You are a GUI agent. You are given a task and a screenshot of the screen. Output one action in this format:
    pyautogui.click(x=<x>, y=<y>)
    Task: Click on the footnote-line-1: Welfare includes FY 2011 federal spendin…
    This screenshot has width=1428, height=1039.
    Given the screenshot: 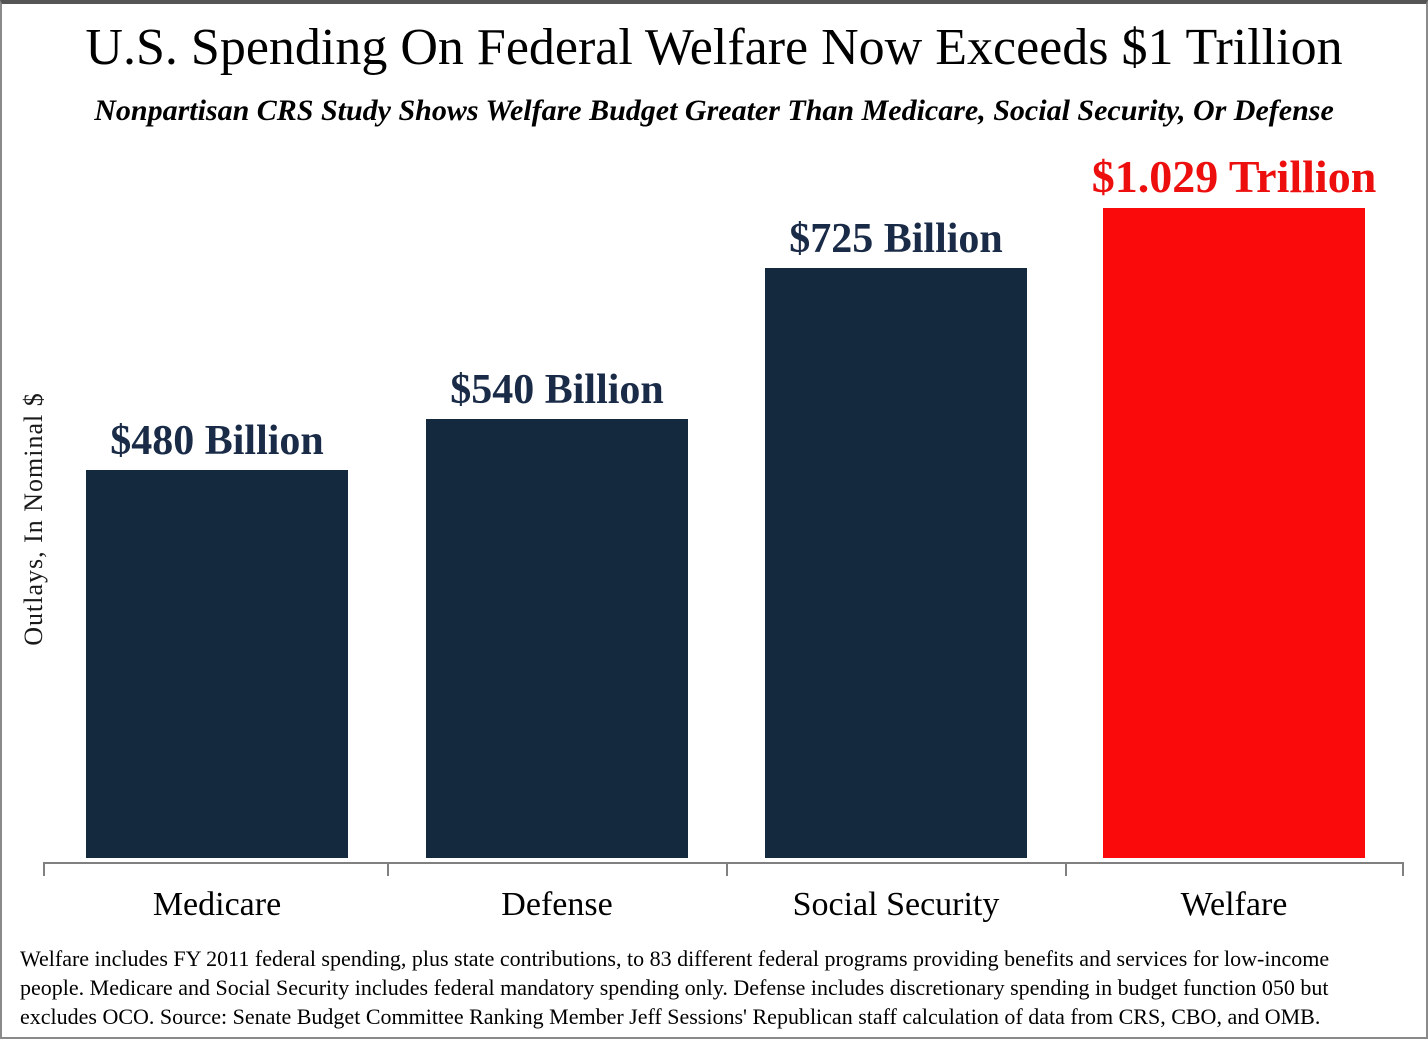 What is the action you would take?
    pyautogui.click(x=675, y=958)
    